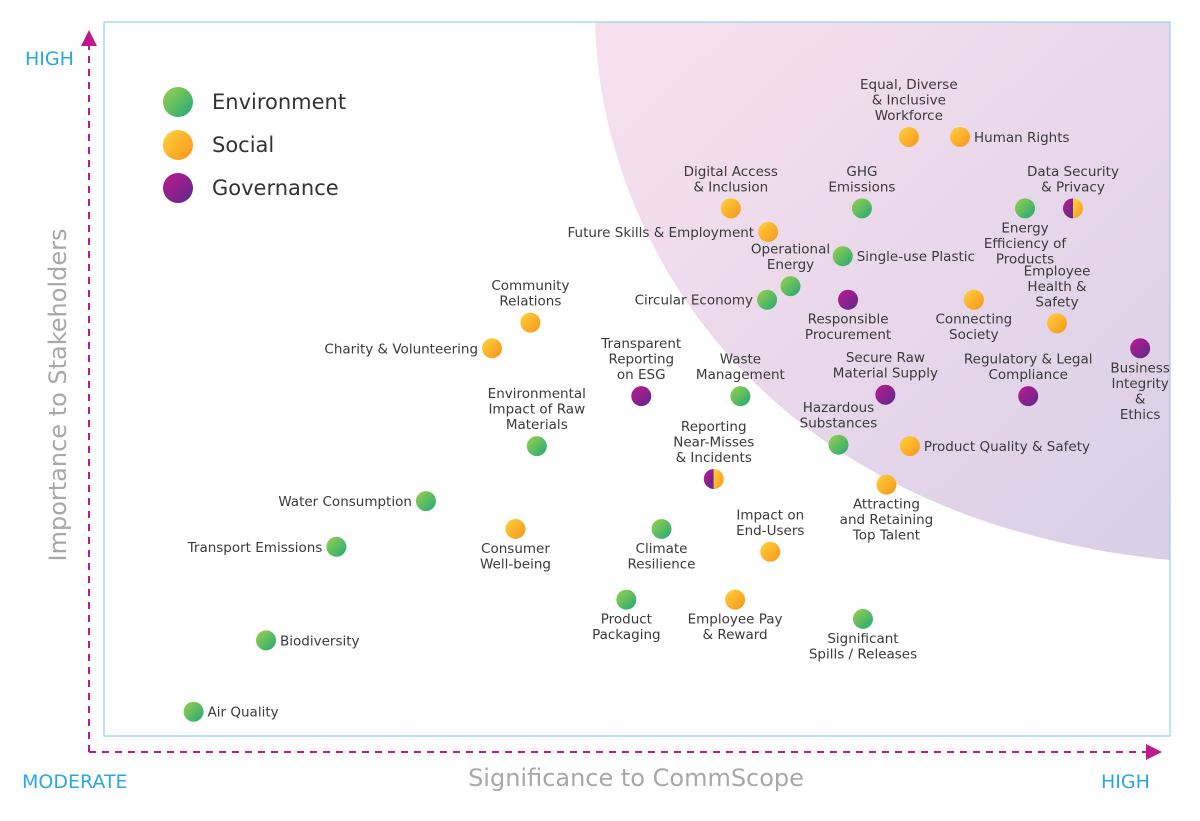  What do you see at coordinates (1077, 208) in the screenshot?
I see `point-data-security-privacy-social-half` at bounding box center [1077, 208].